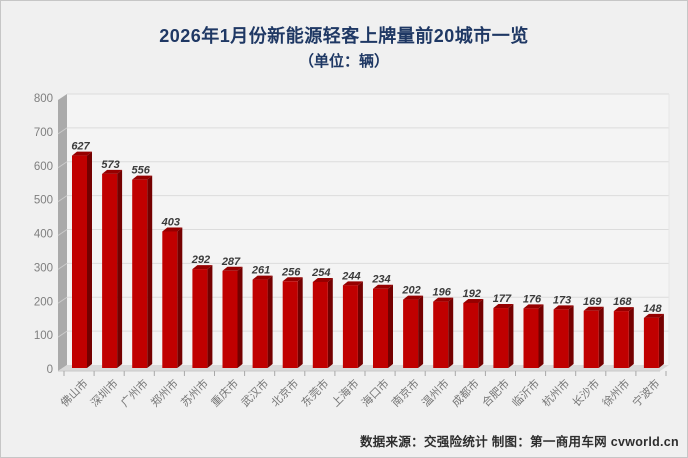 The width and height of the screenshot is (688, 458). I want to click on x-axis-label: 深圳市, so click(103, 392).